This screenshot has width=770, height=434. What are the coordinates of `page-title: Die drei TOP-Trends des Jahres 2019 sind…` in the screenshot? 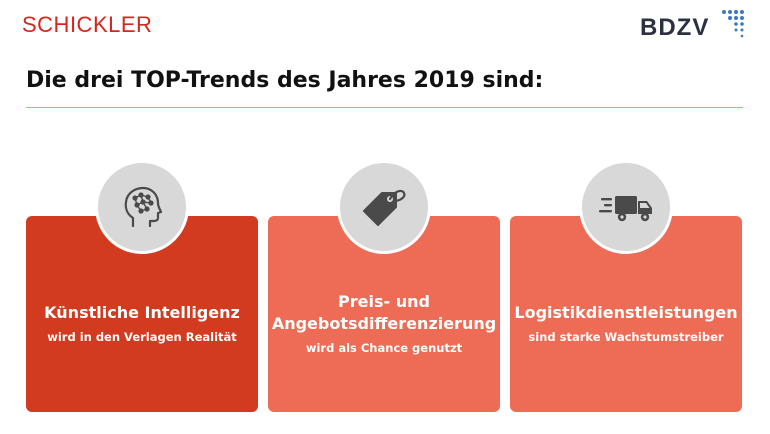 It's located at (285, 80).